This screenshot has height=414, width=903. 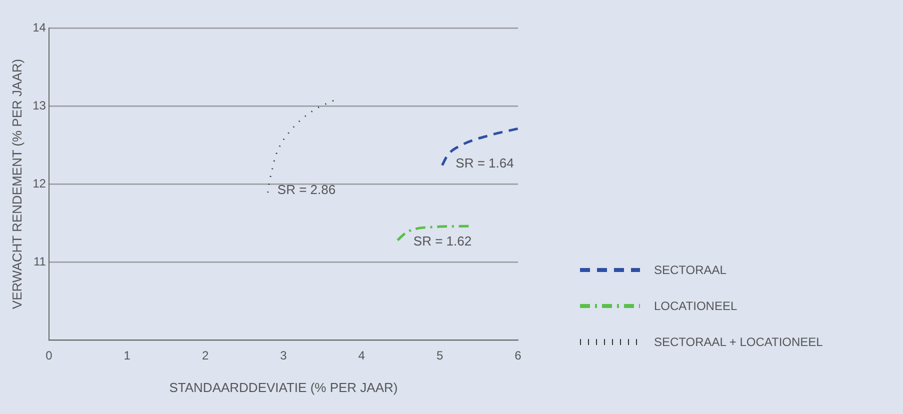 What do you see at coordinates (39, 183) in the screenshot?
I see `y-tick-label: 12` at bounding box center [39, 183].